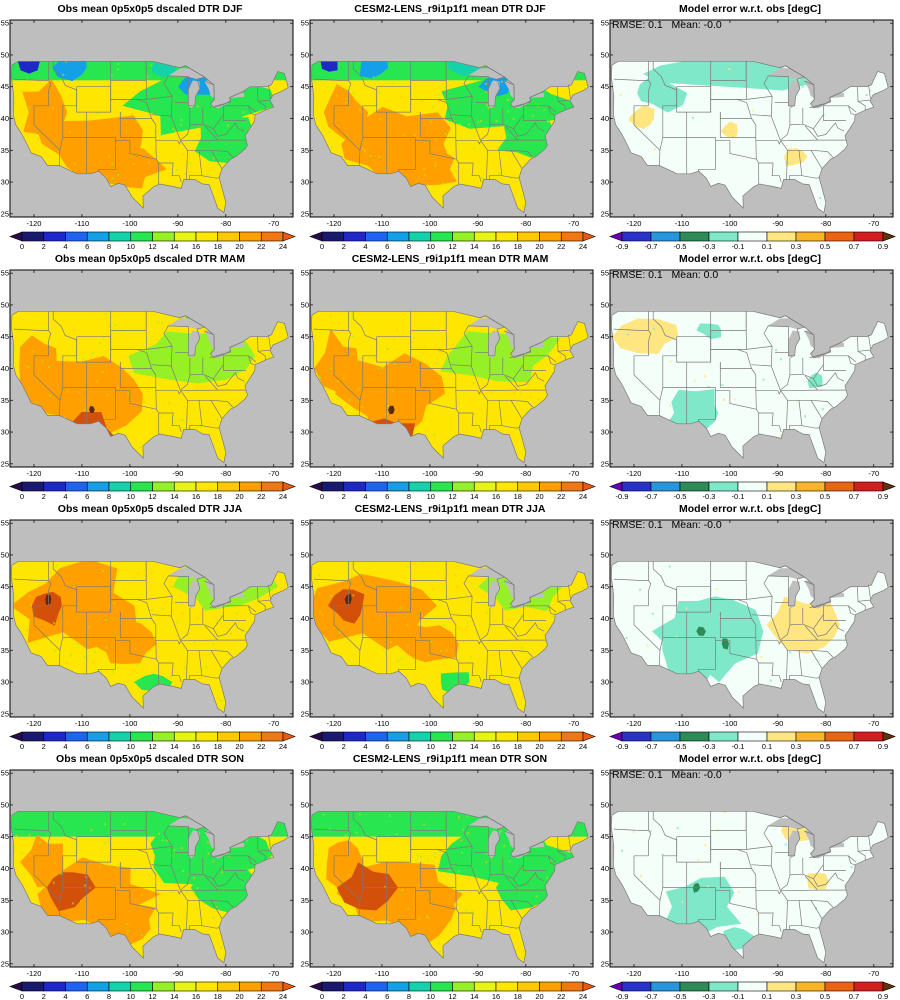  What do you see at coordinates (450, 509) in the screenshot?
I see `panel-title: CESM2-LENS_r9i1p1f1 mean DTR JJA` at bounding box center [450, 509].